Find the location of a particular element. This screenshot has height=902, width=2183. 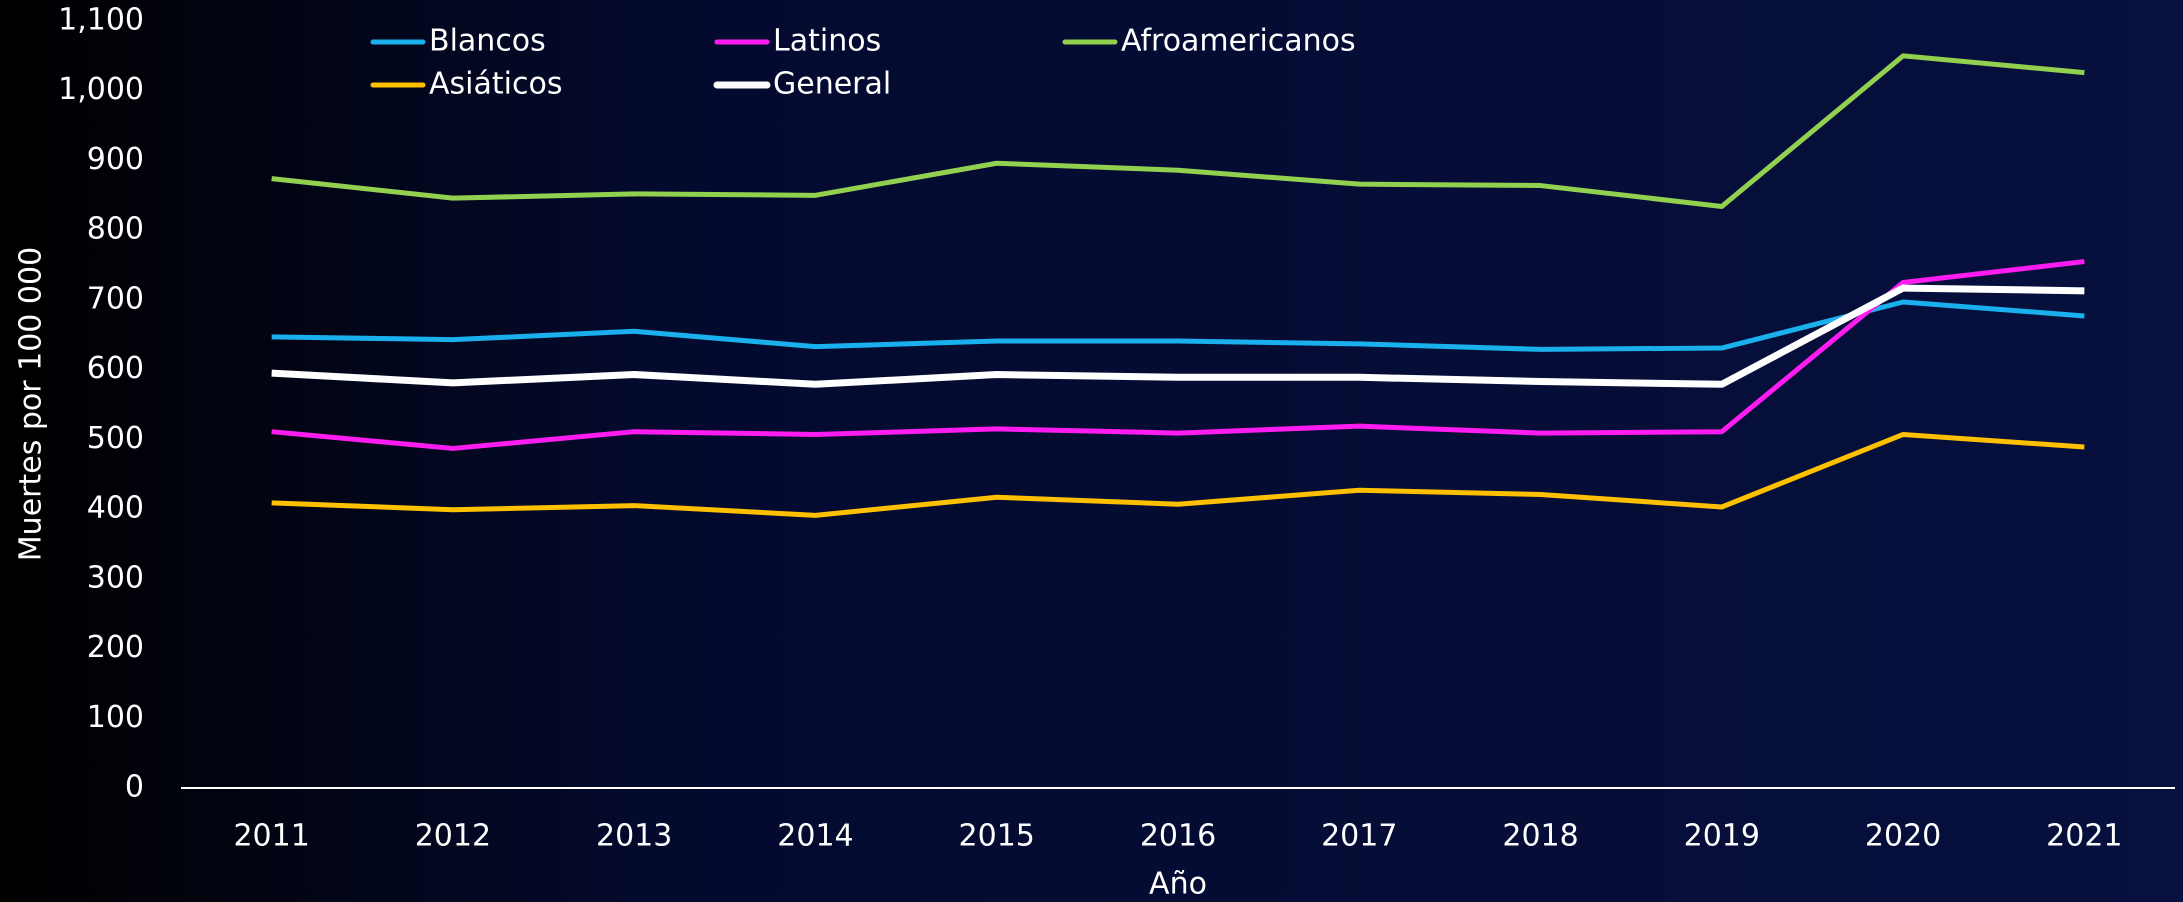

legend-label: Asiáticos is located at coordinates (495, 84).